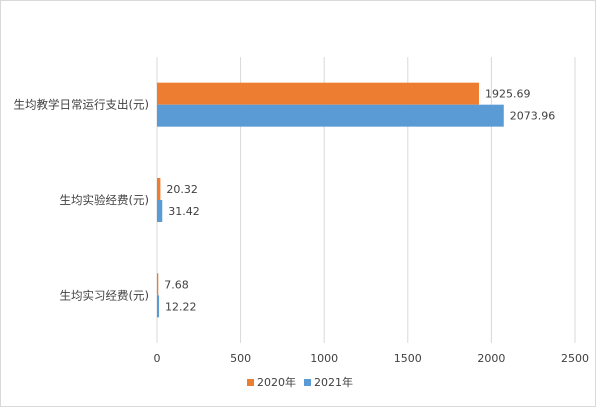  I want to click on legend-label-1: 2021年, so click(333, 382).